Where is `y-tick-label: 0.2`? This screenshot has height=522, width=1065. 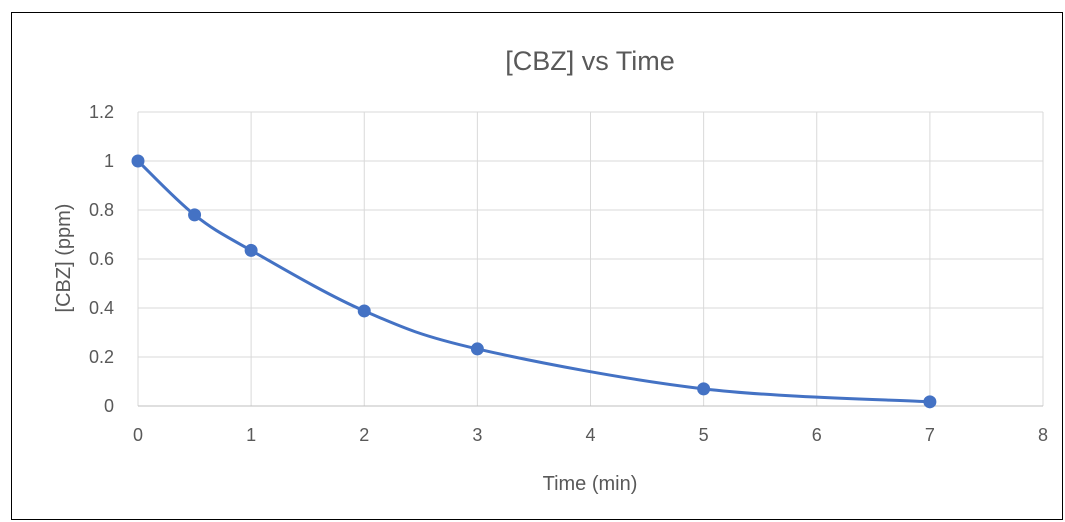 y-tick-label: 0.2 is located at coordinates (101, 357).